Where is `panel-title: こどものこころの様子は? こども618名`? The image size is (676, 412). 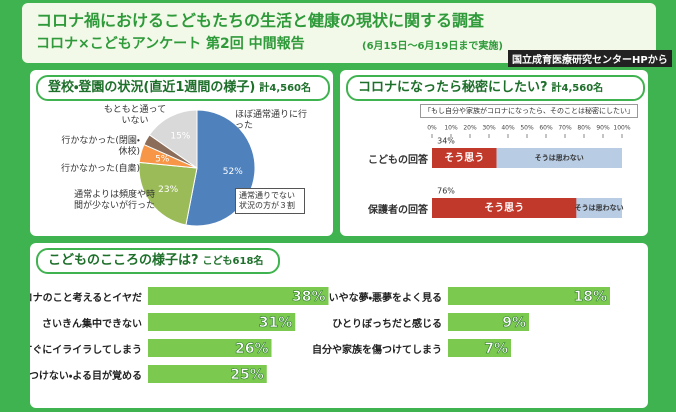 panel-title: こどものこころの様子は? こども618名 is located at coordinates (158, 261).